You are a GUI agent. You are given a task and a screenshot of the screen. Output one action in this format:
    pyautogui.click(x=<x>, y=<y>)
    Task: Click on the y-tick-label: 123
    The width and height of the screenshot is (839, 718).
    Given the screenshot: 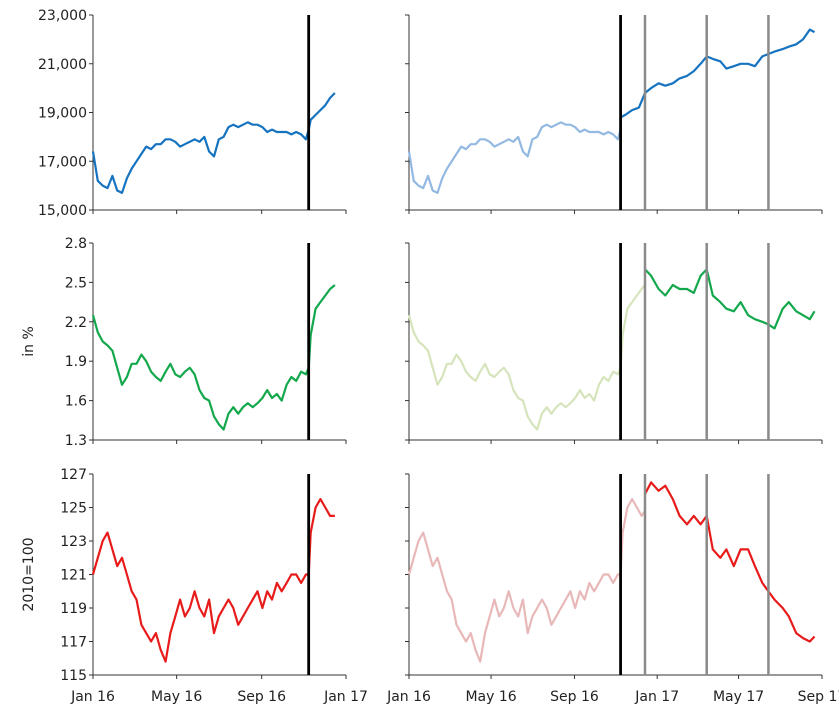 What is the action you would take?
    pyautogui.click(x=73, y=542)
    